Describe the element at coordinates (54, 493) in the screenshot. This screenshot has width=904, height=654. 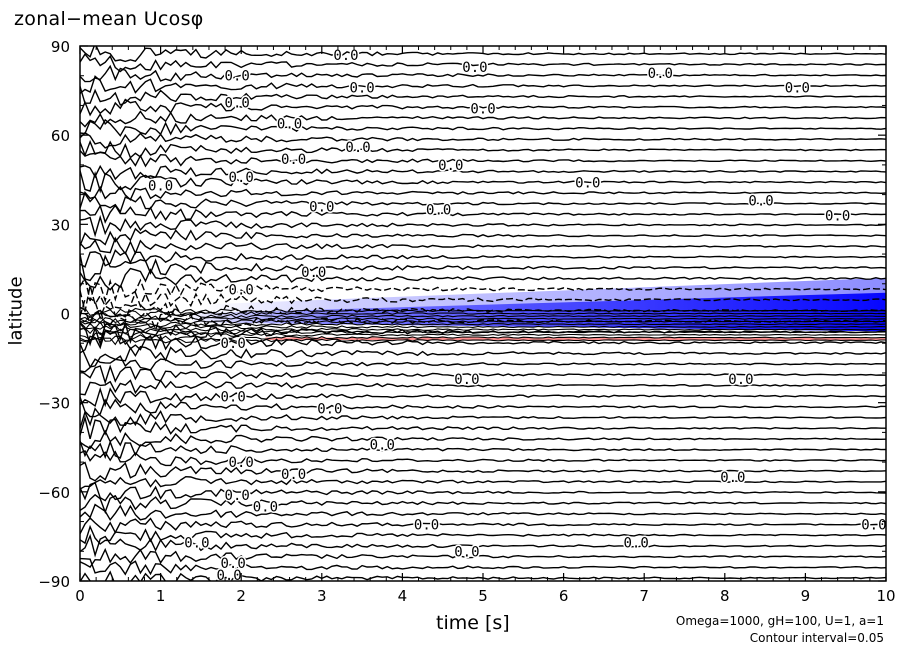
I see `y-tick-label: −60` at that location.